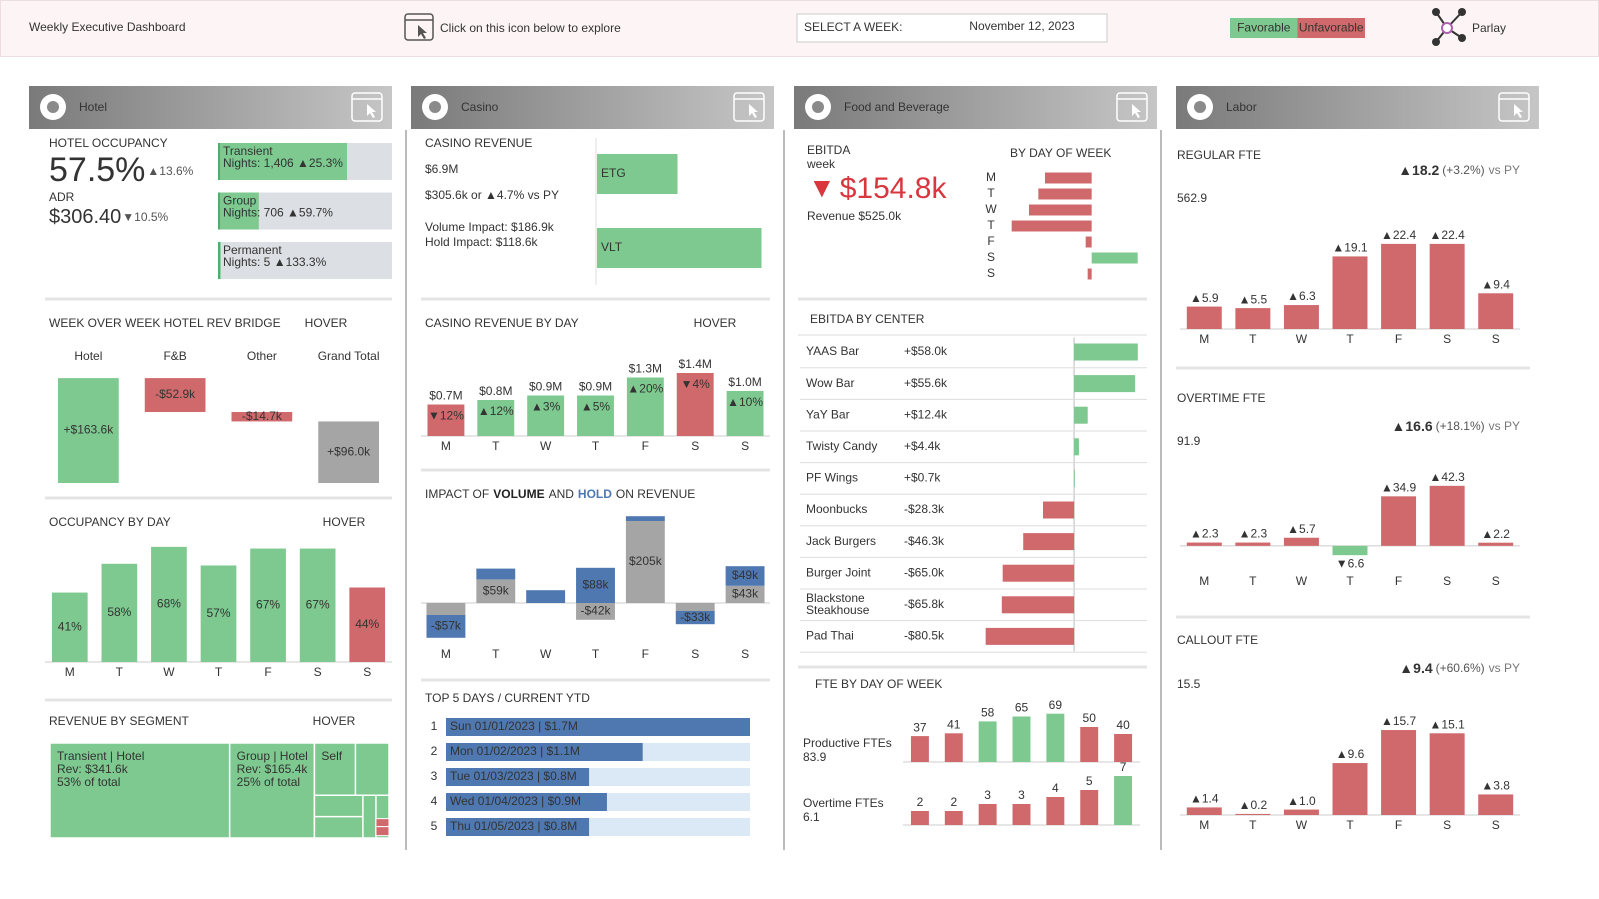 Image resolution: width=1599 pixels, height=899 pixels. Describe the element at coordinates (975, 107) in the screenshot. I see `panel-header` at that location.